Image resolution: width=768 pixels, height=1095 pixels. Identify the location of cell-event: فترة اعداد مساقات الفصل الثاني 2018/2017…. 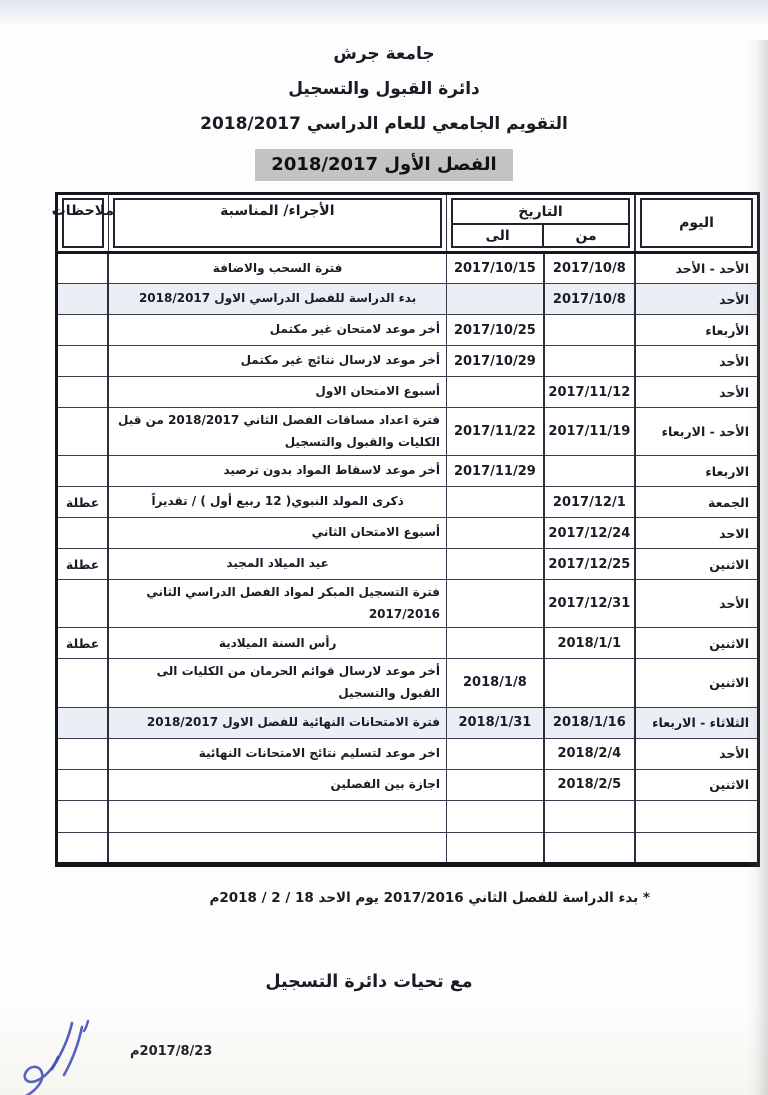
(277, 431).